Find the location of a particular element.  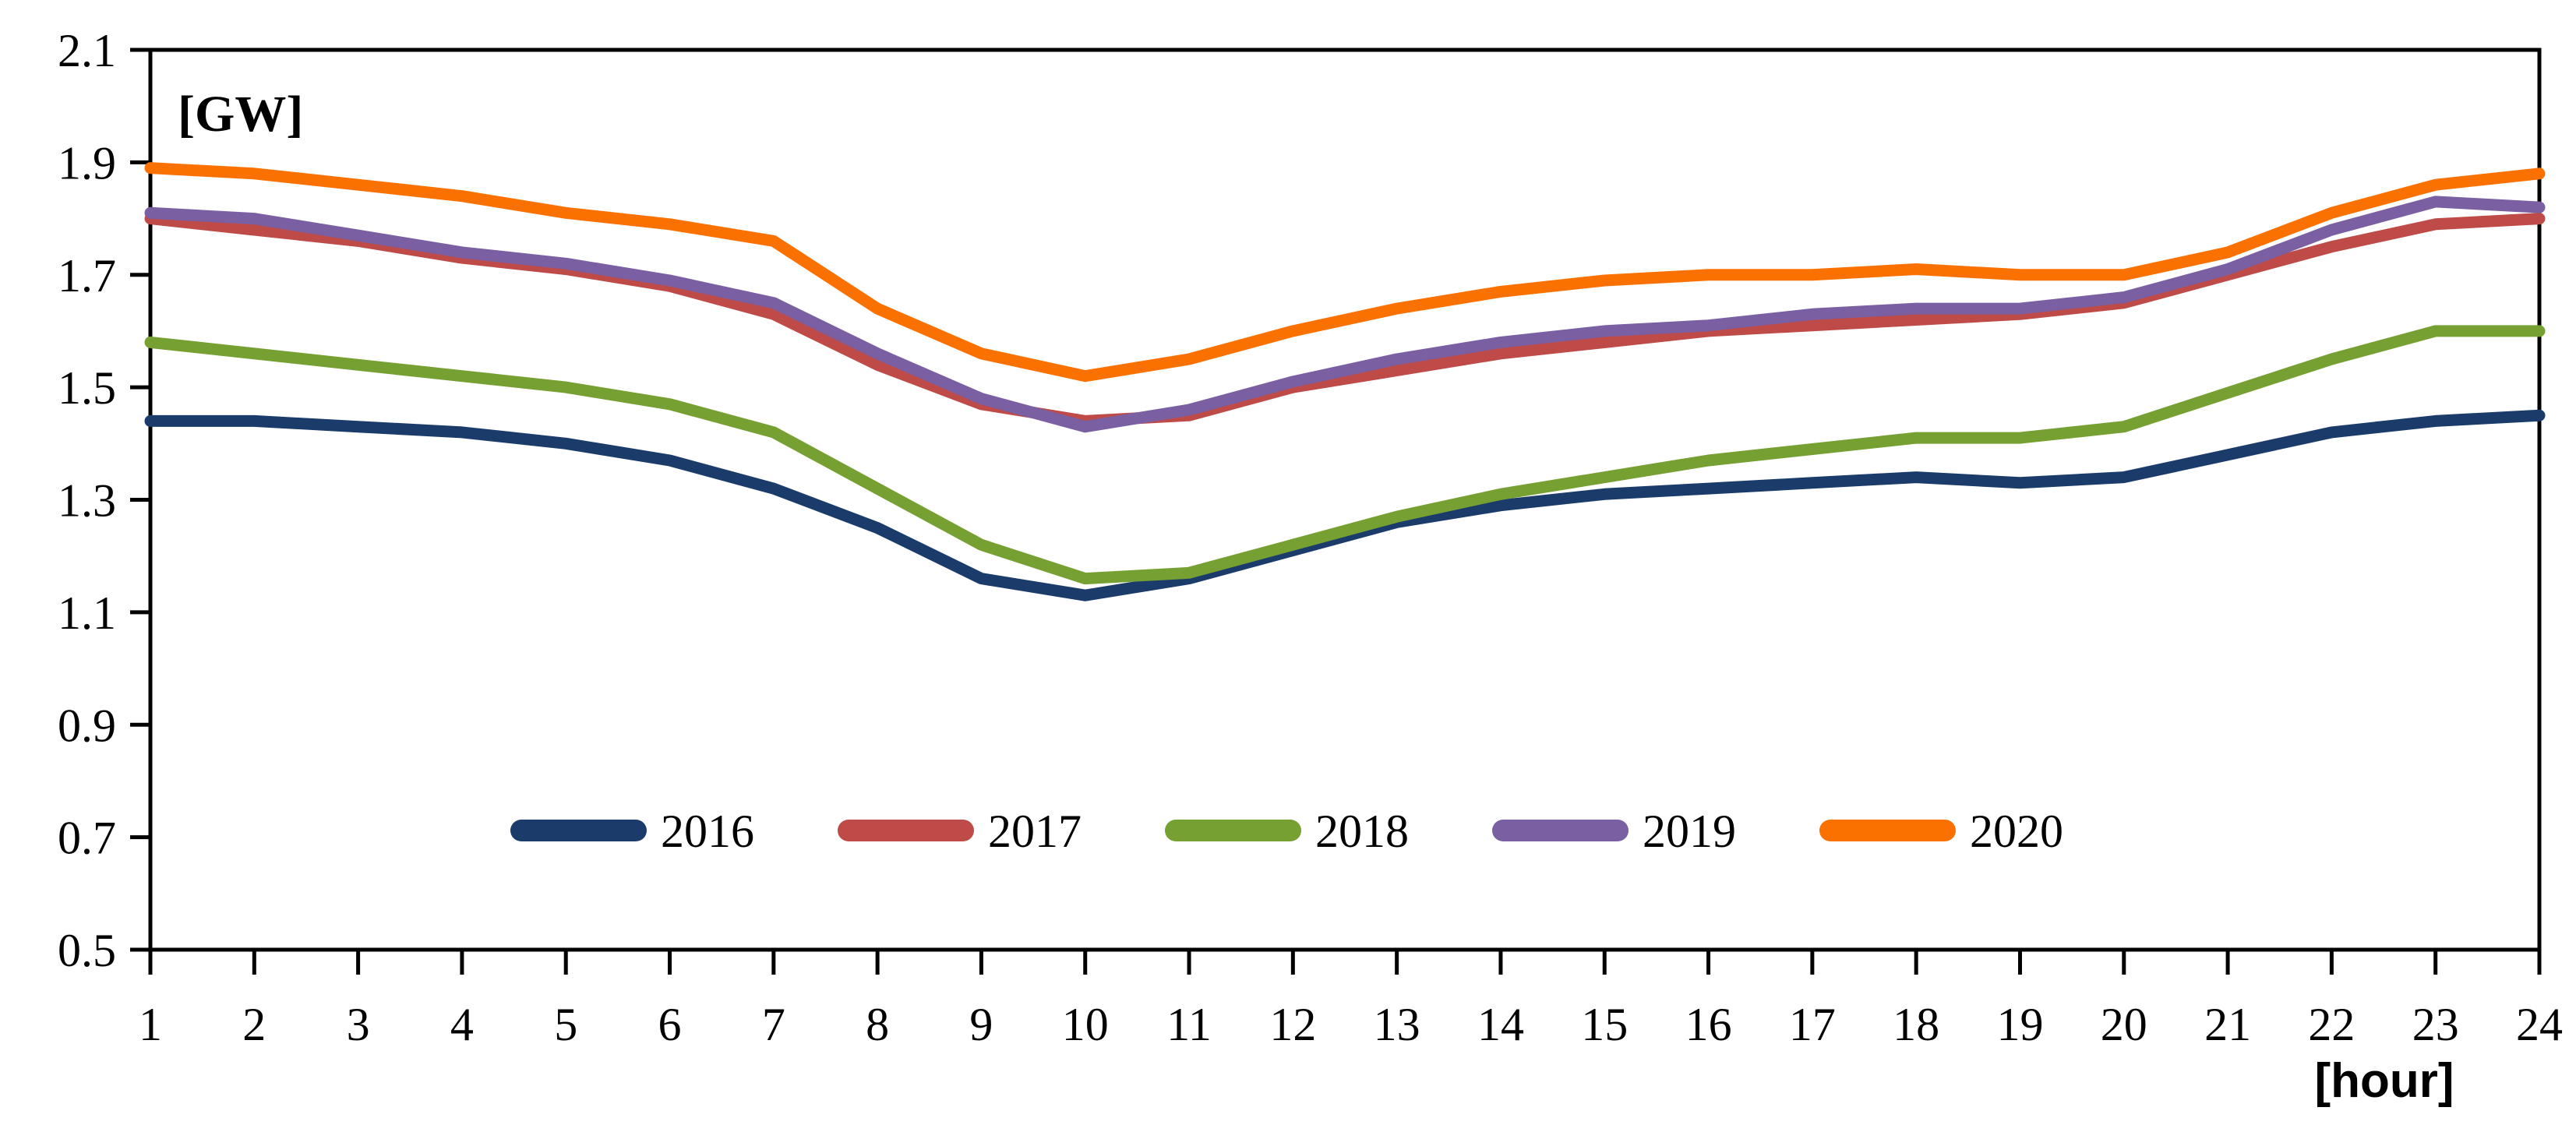

x-axis-tick-label: 13 is located at coordinates (1397, 1024).